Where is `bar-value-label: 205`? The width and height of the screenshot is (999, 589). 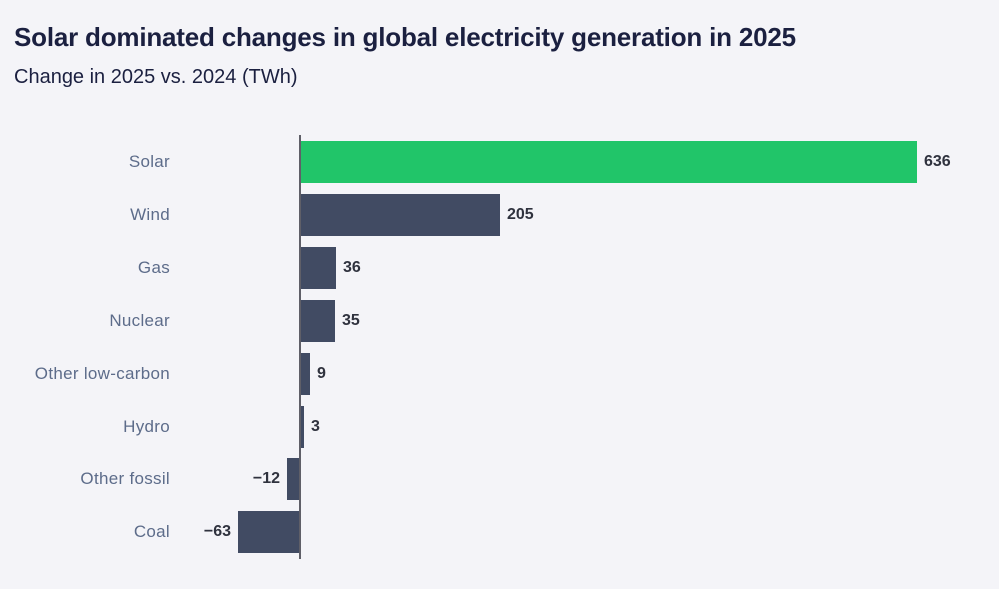 bar-value-label: 205 is located at coordinates (520, 214).